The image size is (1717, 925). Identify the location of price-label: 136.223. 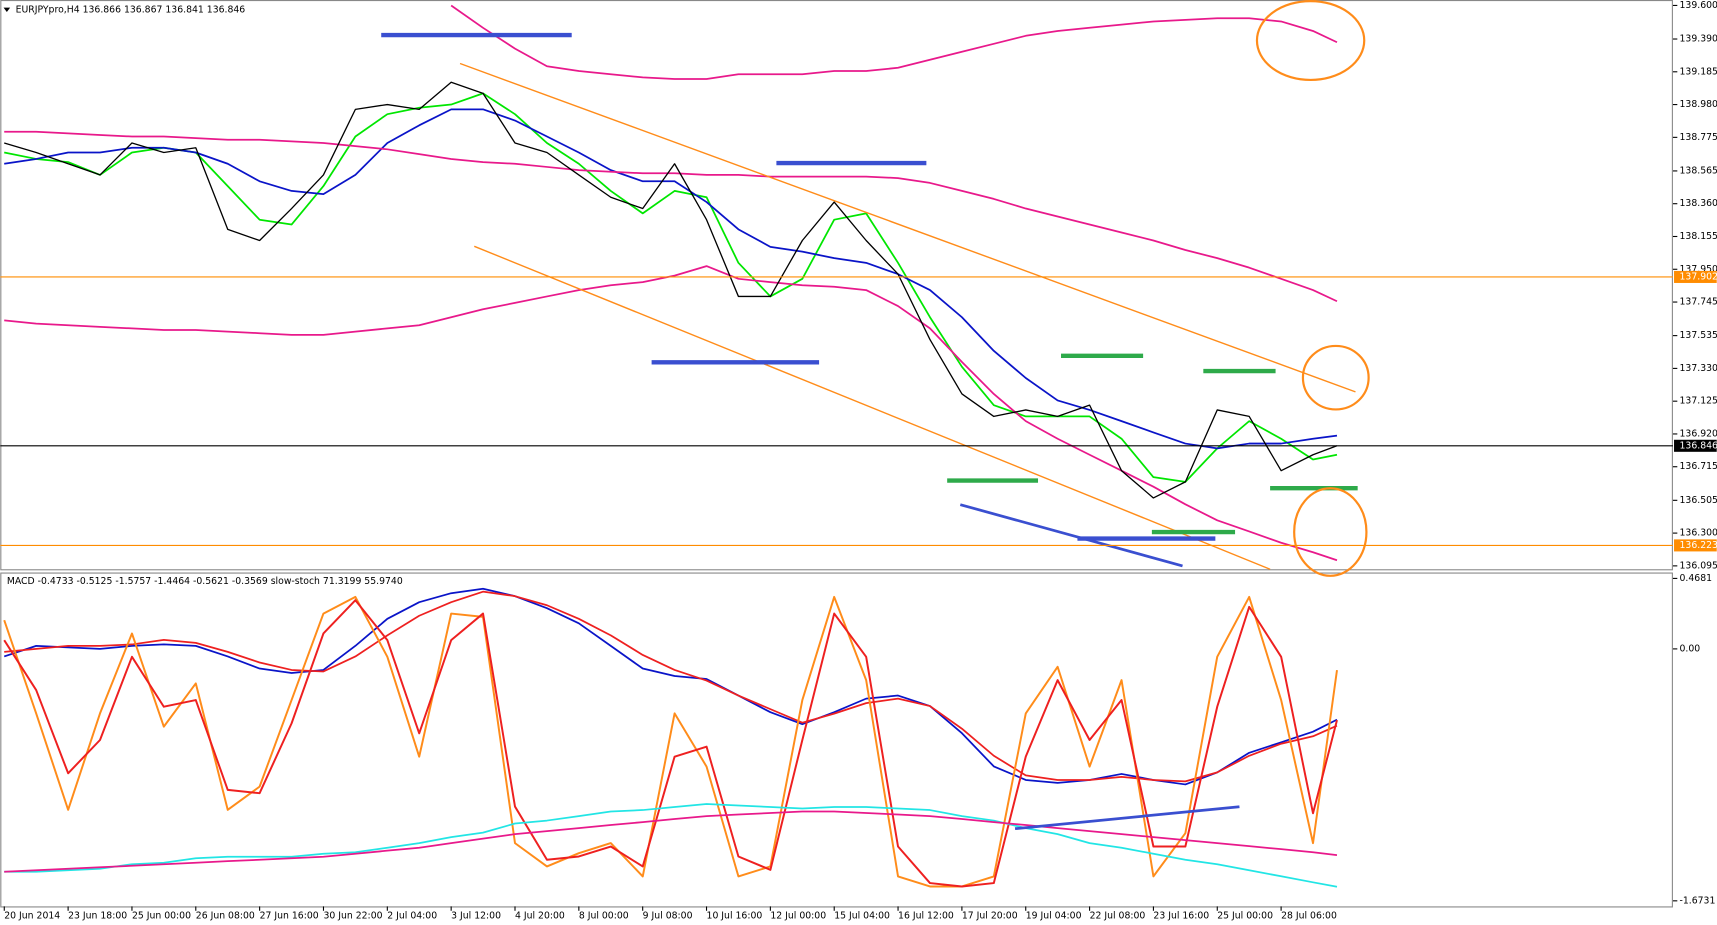
(1698, 545).